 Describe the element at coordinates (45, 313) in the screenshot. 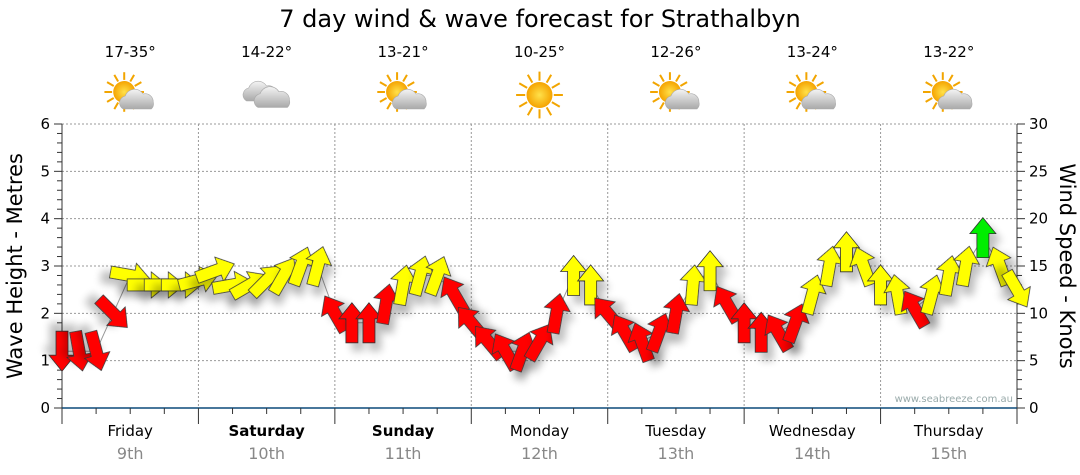

I see `left-tick-label: 2` at that location.